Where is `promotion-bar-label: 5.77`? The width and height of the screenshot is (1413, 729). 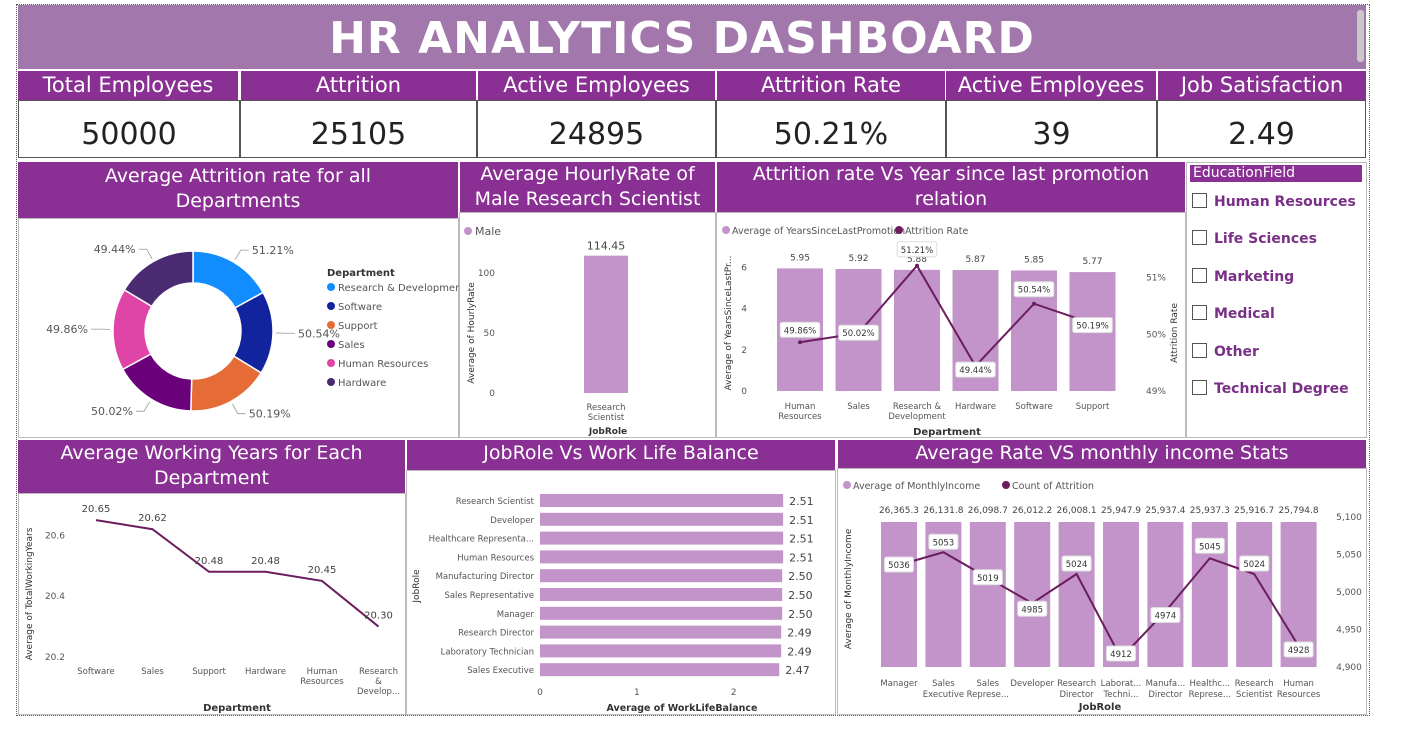 promotion-bar-label: 5.77 is located at coordinates (1092, 262).